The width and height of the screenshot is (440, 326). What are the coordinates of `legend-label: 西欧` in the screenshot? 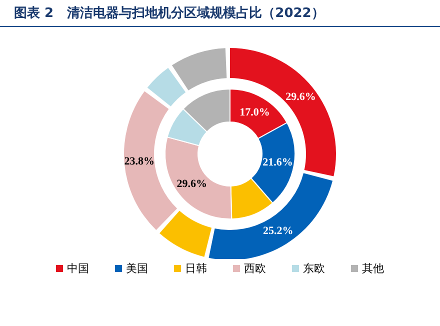 It's located at (254, 268).